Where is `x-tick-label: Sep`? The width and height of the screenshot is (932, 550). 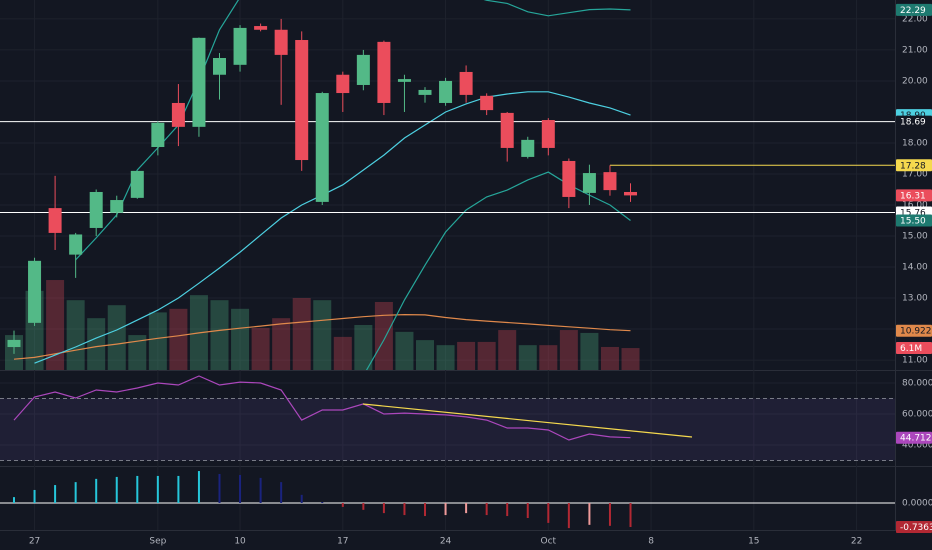 x-tick-label: Sep is located at coordinates (157, 542).